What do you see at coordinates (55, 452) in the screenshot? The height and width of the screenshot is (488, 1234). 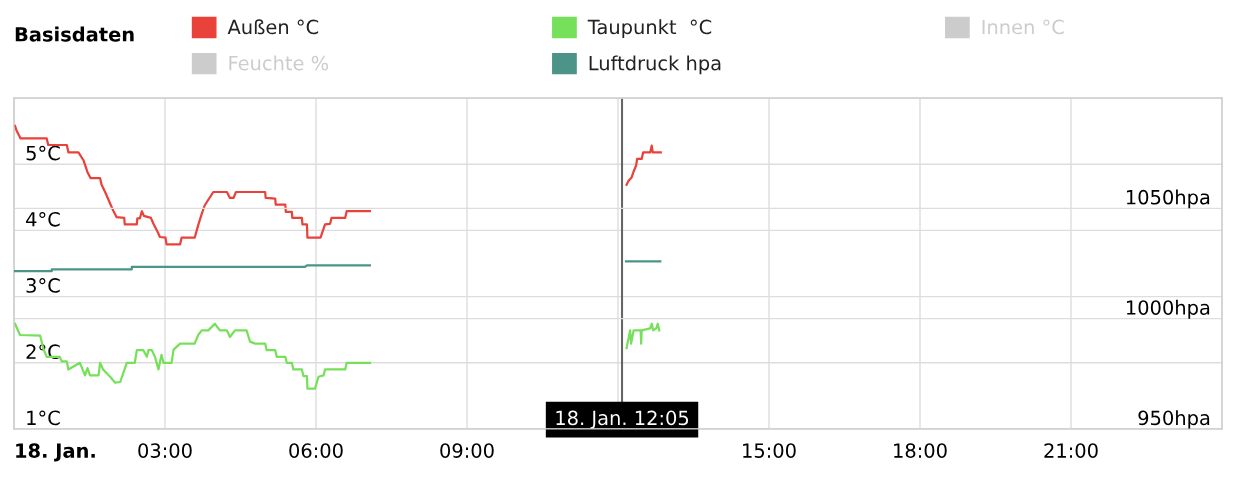 I see `x-tick-label: 18. Jan.` at bounding box center [55, 452].